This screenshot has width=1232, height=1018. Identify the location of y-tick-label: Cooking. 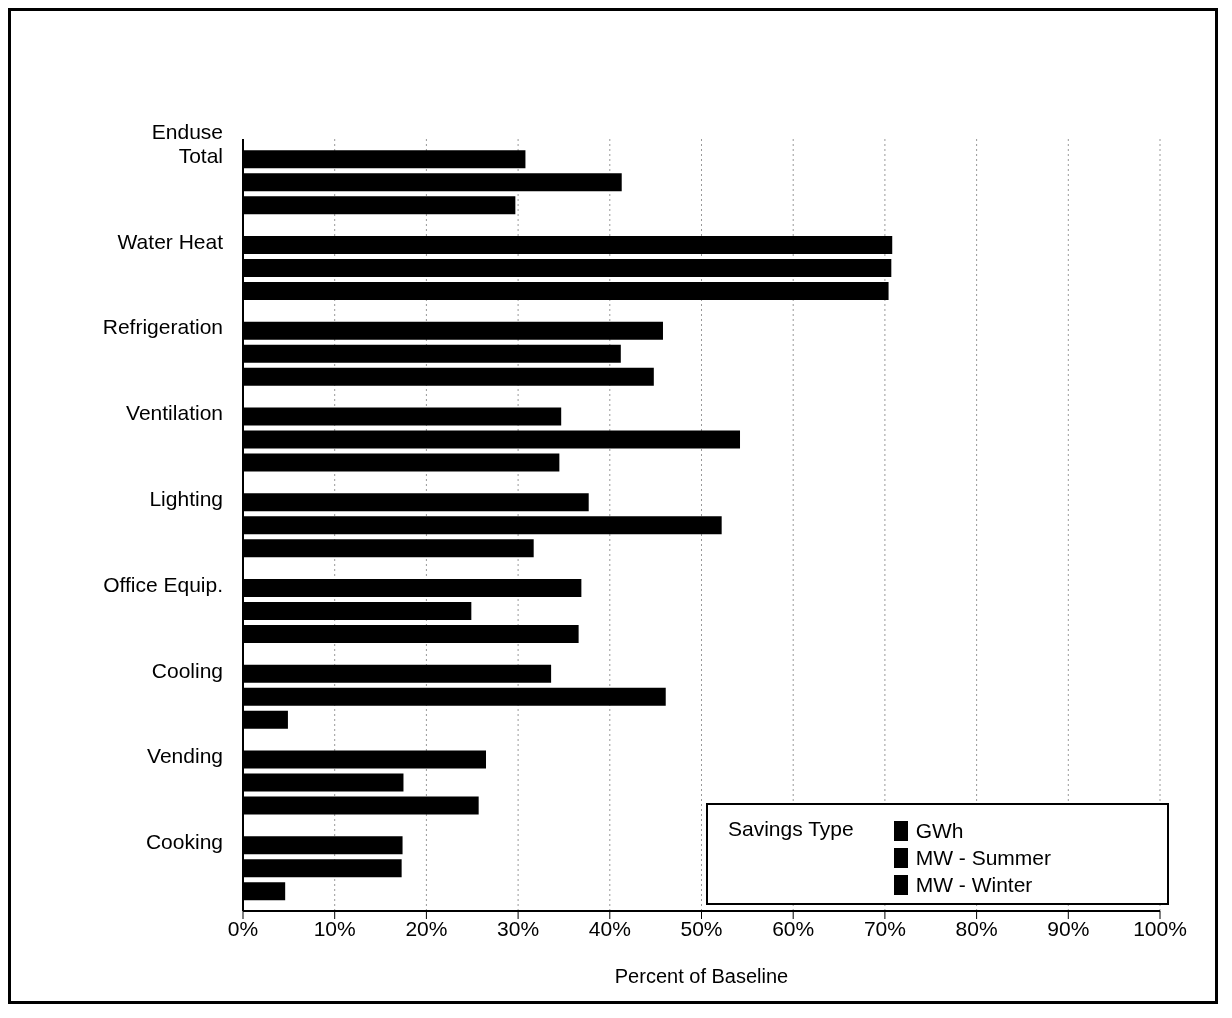
(184, 842).